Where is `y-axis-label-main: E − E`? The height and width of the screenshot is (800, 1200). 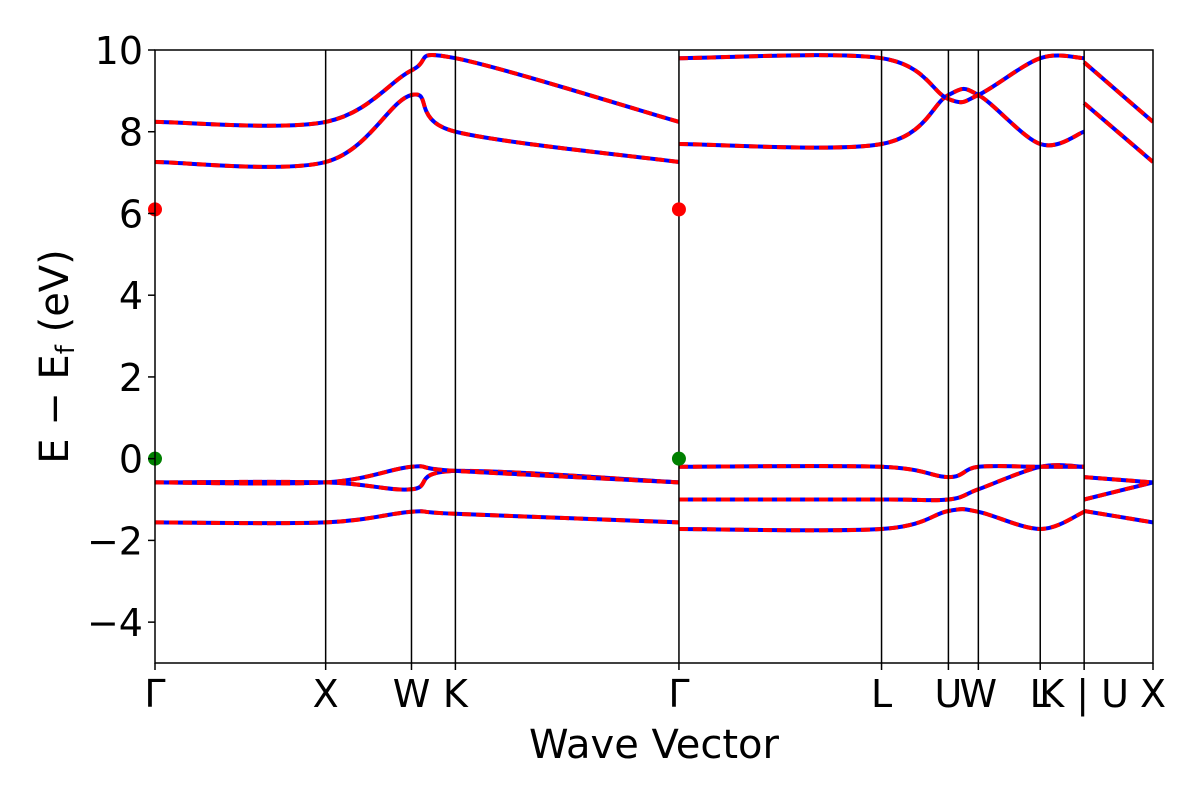 y-axis-label-main: E − E is located at coordinates (55, 409).